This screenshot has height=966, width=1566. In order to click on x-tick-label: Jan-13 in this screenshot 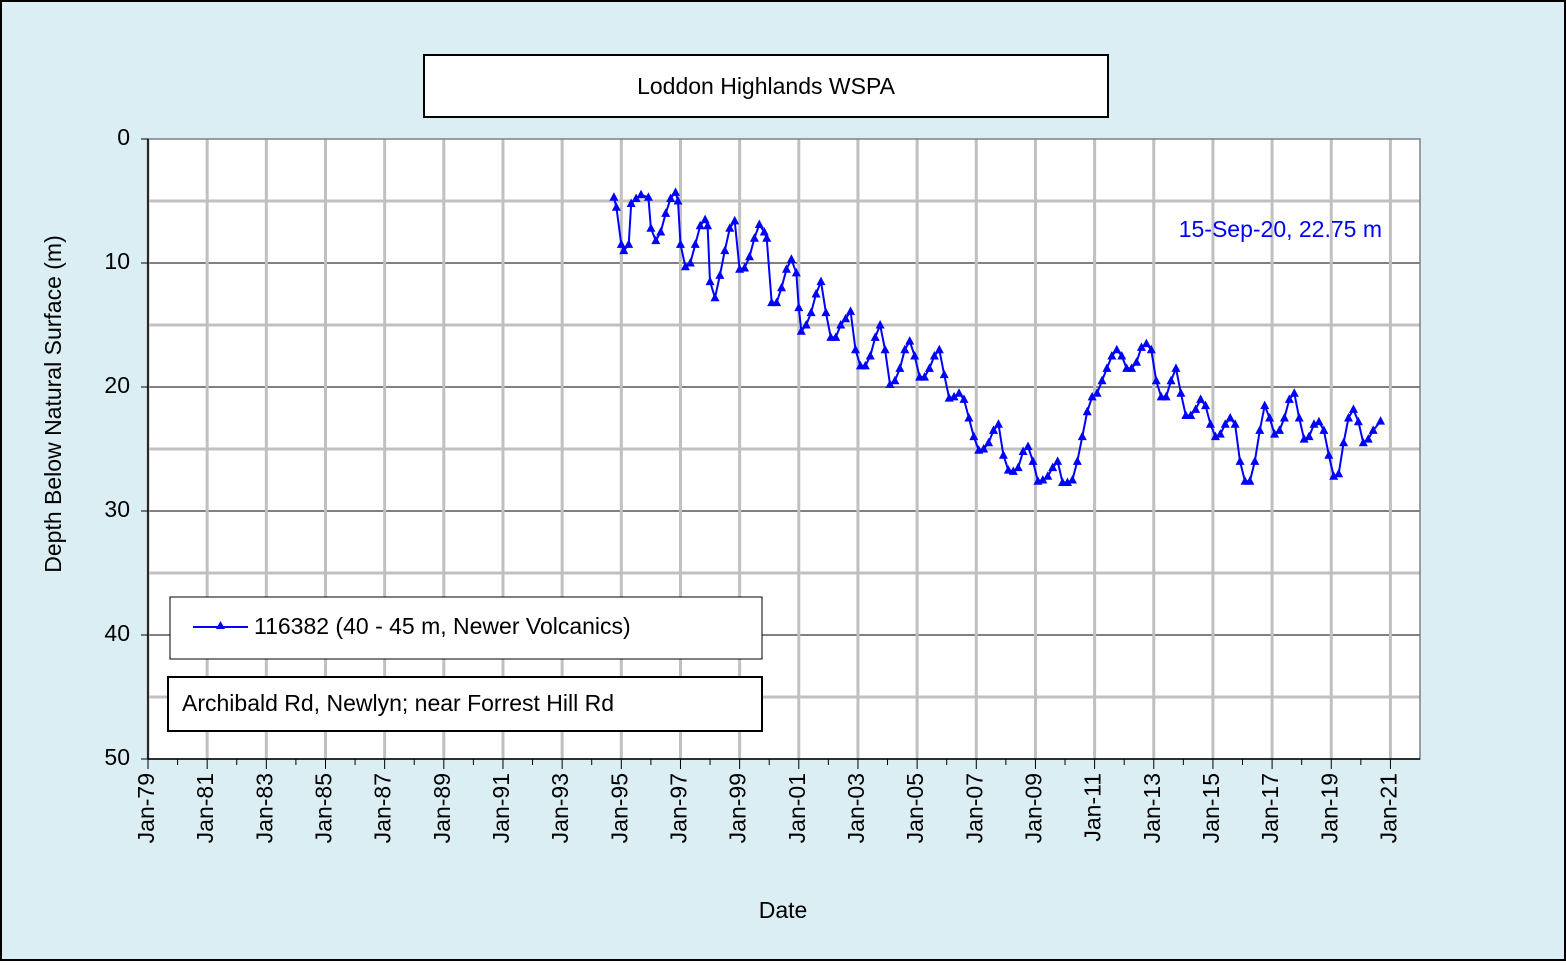, I will do `click(1152, 808)`.